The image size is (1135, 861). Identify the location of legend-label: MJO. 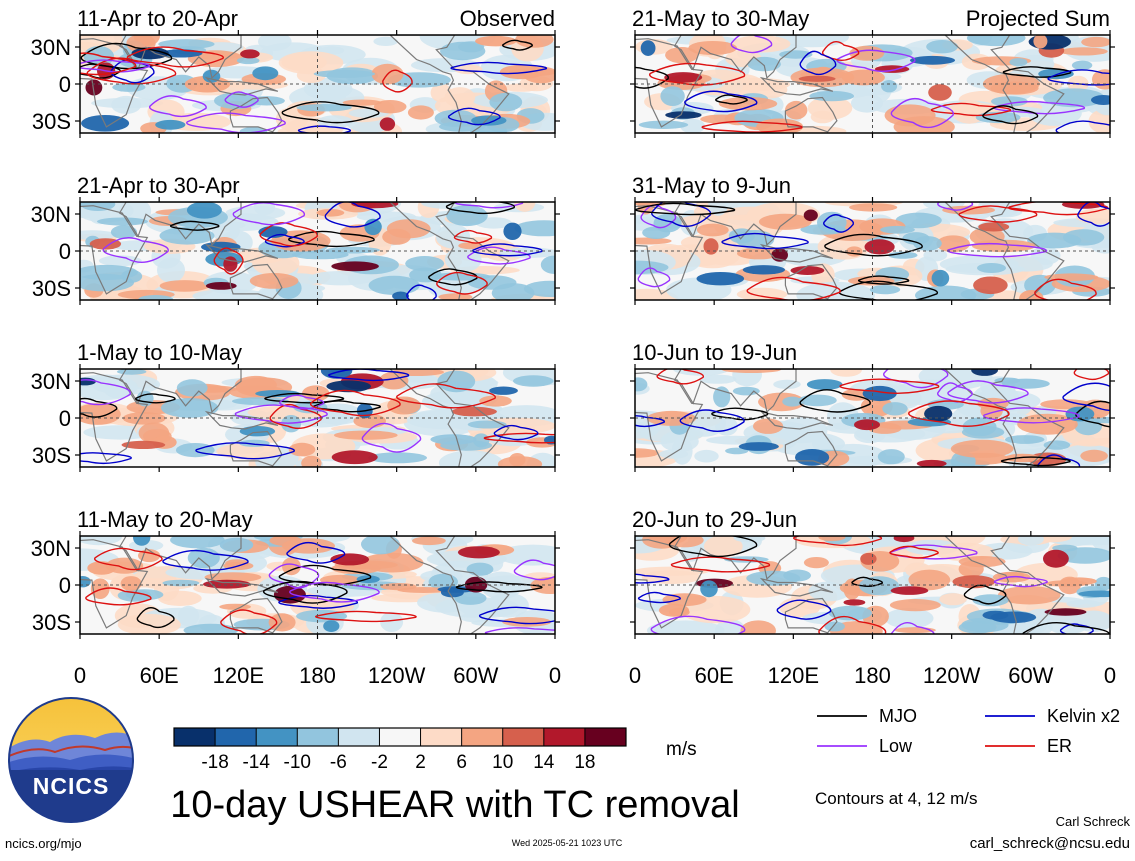
(898, 716).